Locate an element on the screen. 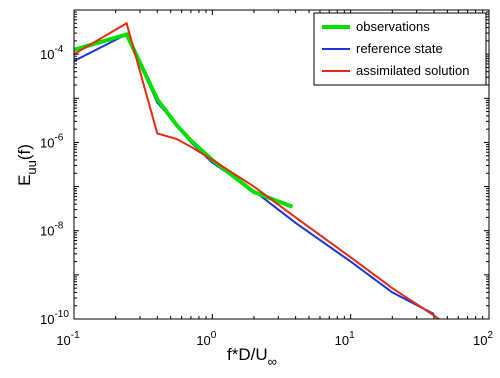 This screenshot has width=500, height=378. x-tick-label: 10⁻¹ is located at coordinates (68, 339).